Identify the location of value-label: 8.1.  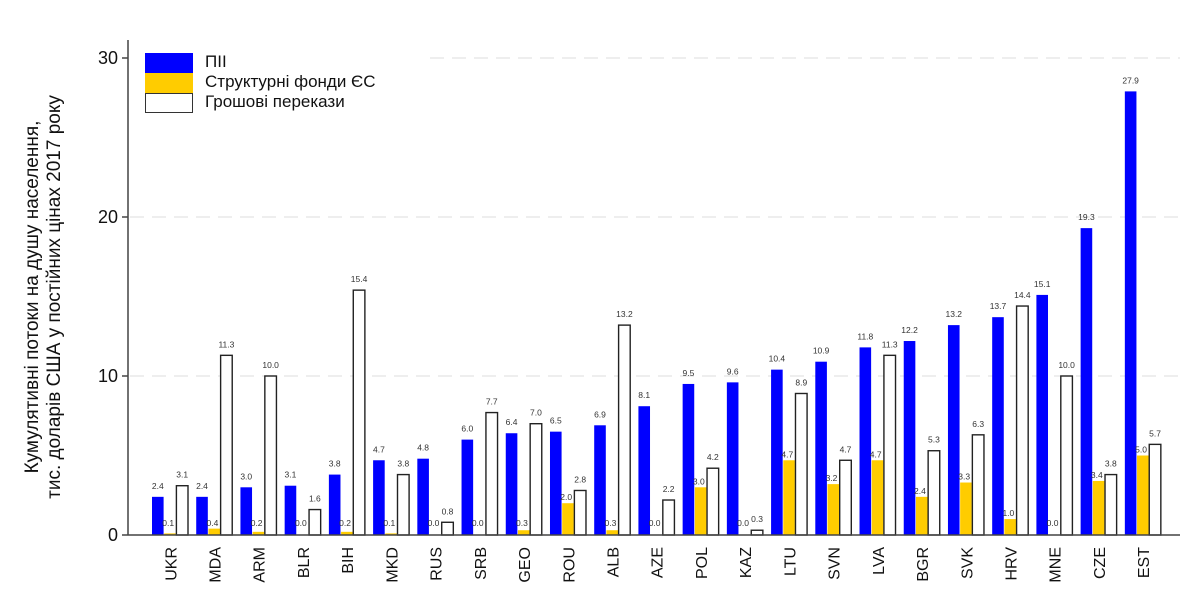
(644, 395).